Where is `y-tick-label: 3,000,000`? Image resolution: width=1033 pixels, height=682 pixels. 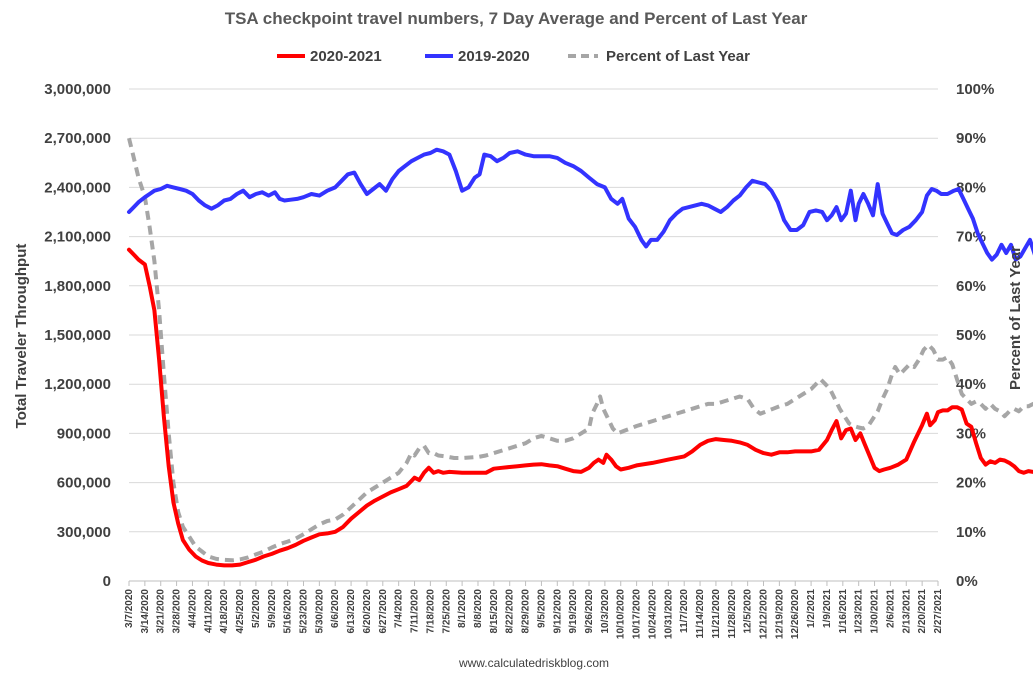
y-tick-label: 3,000,000 is located at coordinates (77, 89).